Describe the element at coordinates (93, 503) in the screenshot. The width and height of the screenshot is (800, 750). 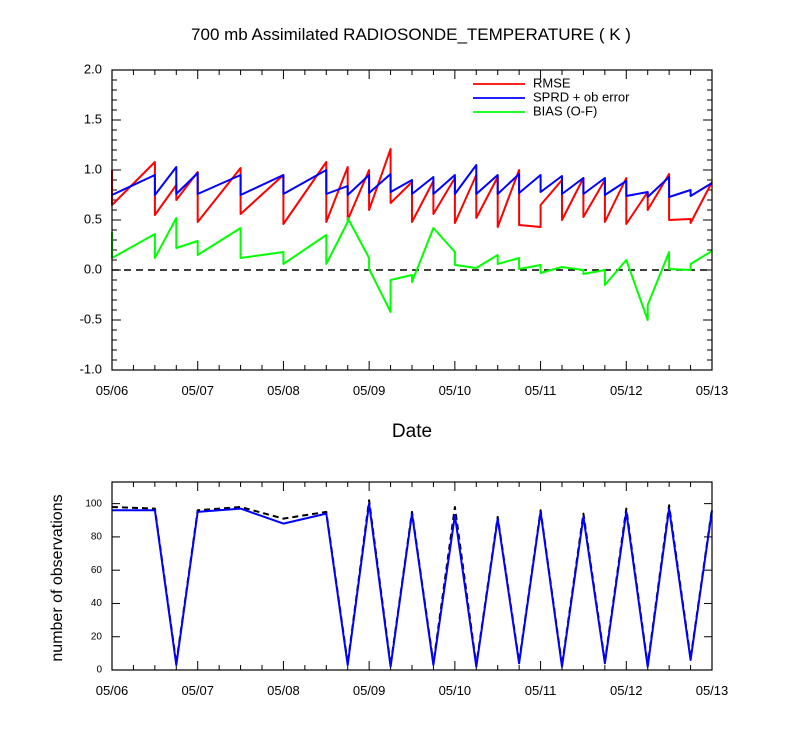
I see `y-tick-label: 100` at that location.